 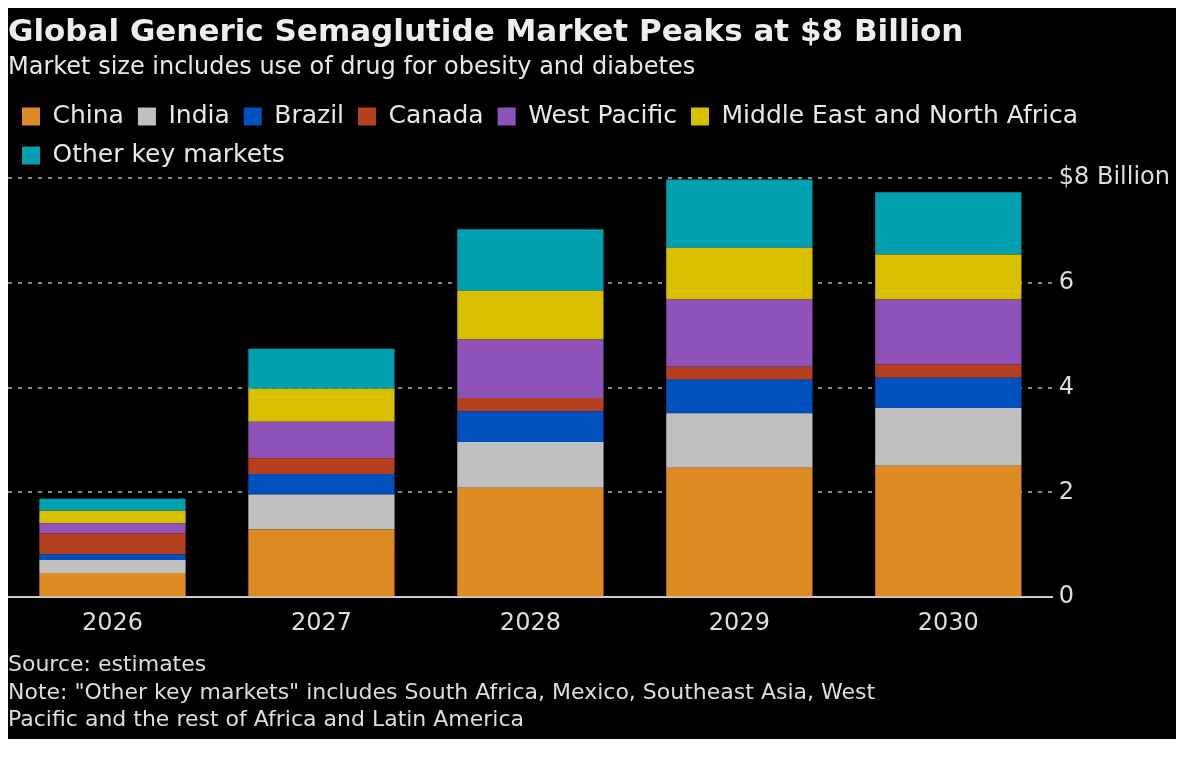 I want to click on x-tick-label: 2030, so click(x=948, y=621).